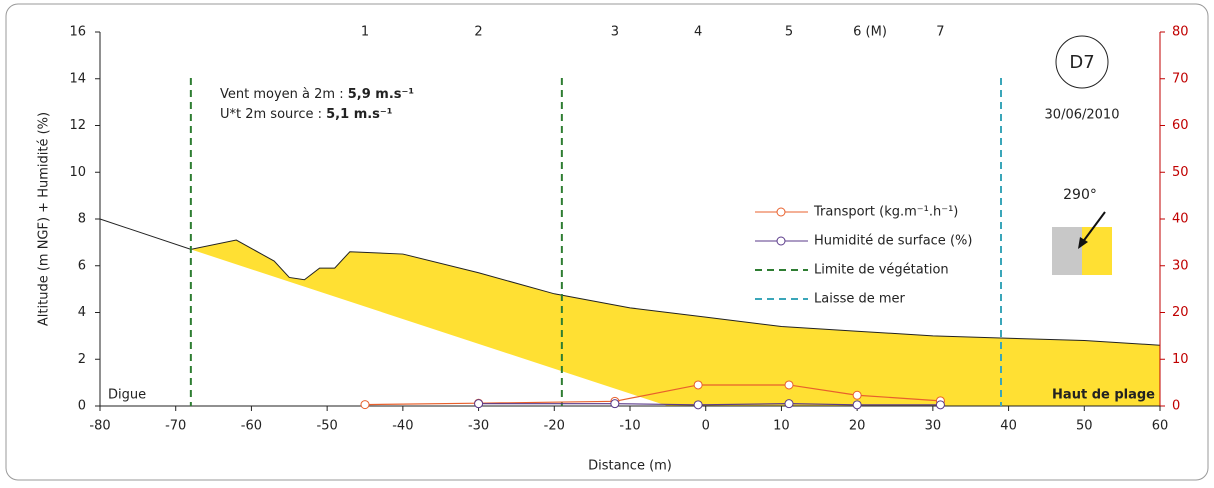 The image size is (1214, 488). Describe the element at coordinates (82, 219) in the screenshot. I see `y-tick-label: 8` at that location.